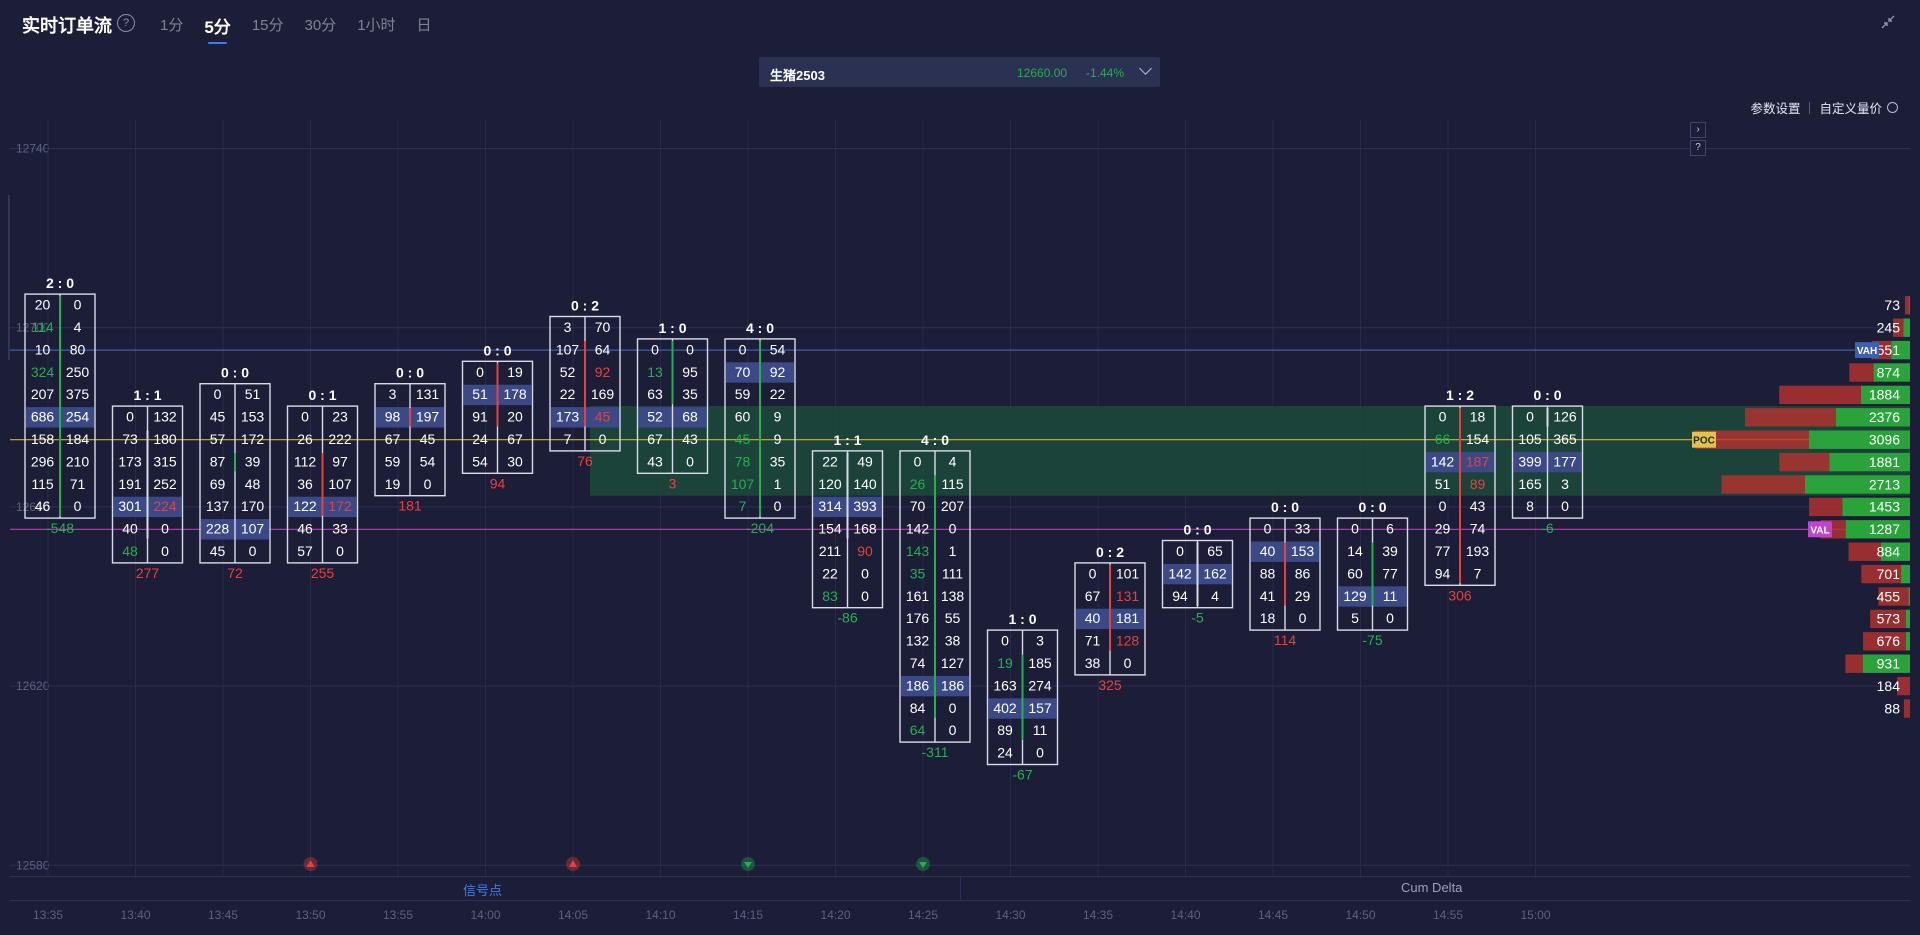 This screenshot has height=935, width=1920. What do you see at coordinates (393, 394) in the screenshot?
I see `bid-volume-cell: 3` at bounding box center [393, 394].